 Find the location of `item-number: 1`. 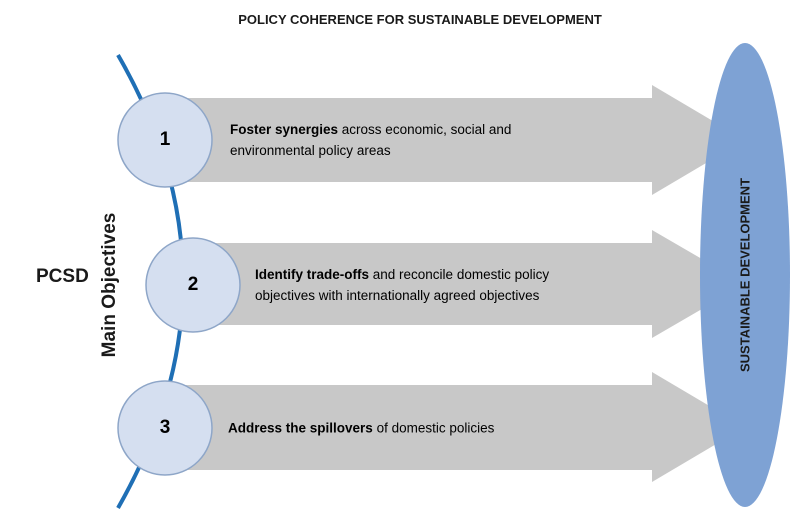

item-number: 1 is located at coordinates (165, 139).